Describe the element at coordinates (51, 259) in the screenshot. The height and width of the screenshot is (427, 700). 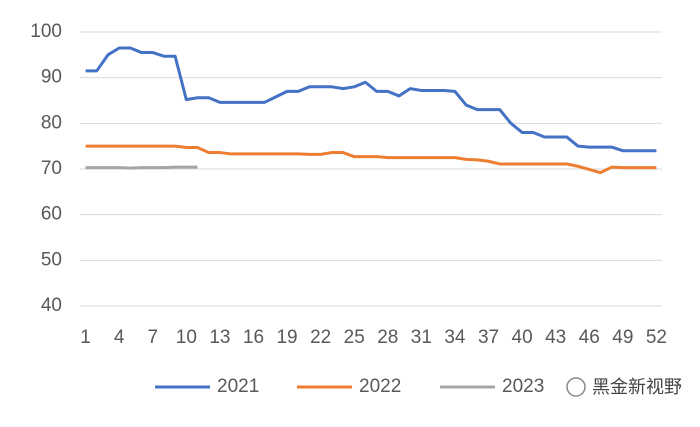
I see `y-tick-label: 50` at that location.